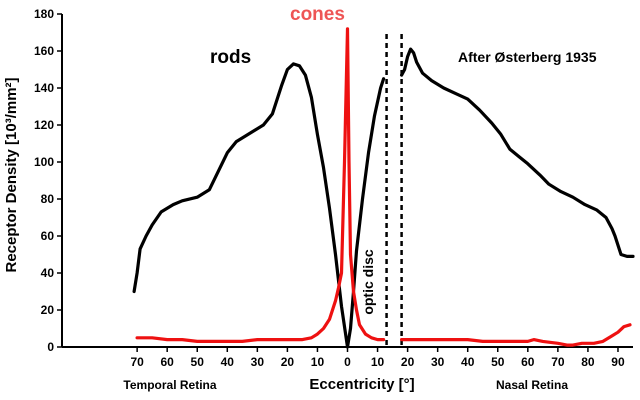 The height and width of the screenshot is (400, 640). What do you see at coordinates (527, 57) in the screenshot?
I see `source-annotation: After Østerberg 1935` at bounding box center [527, 57].